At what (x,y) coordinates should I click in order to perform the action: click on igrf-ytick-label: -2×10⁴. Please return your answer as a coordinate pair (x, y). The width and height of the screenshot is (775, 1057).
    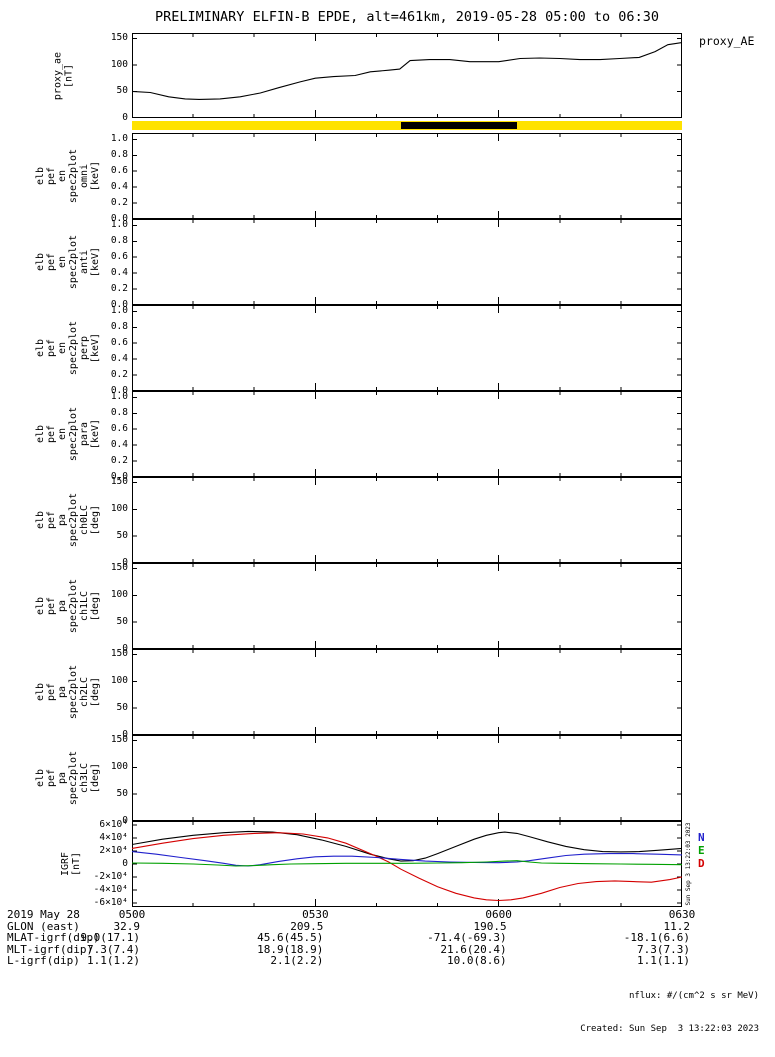
    Looking at the image, I should click on (110, 877).